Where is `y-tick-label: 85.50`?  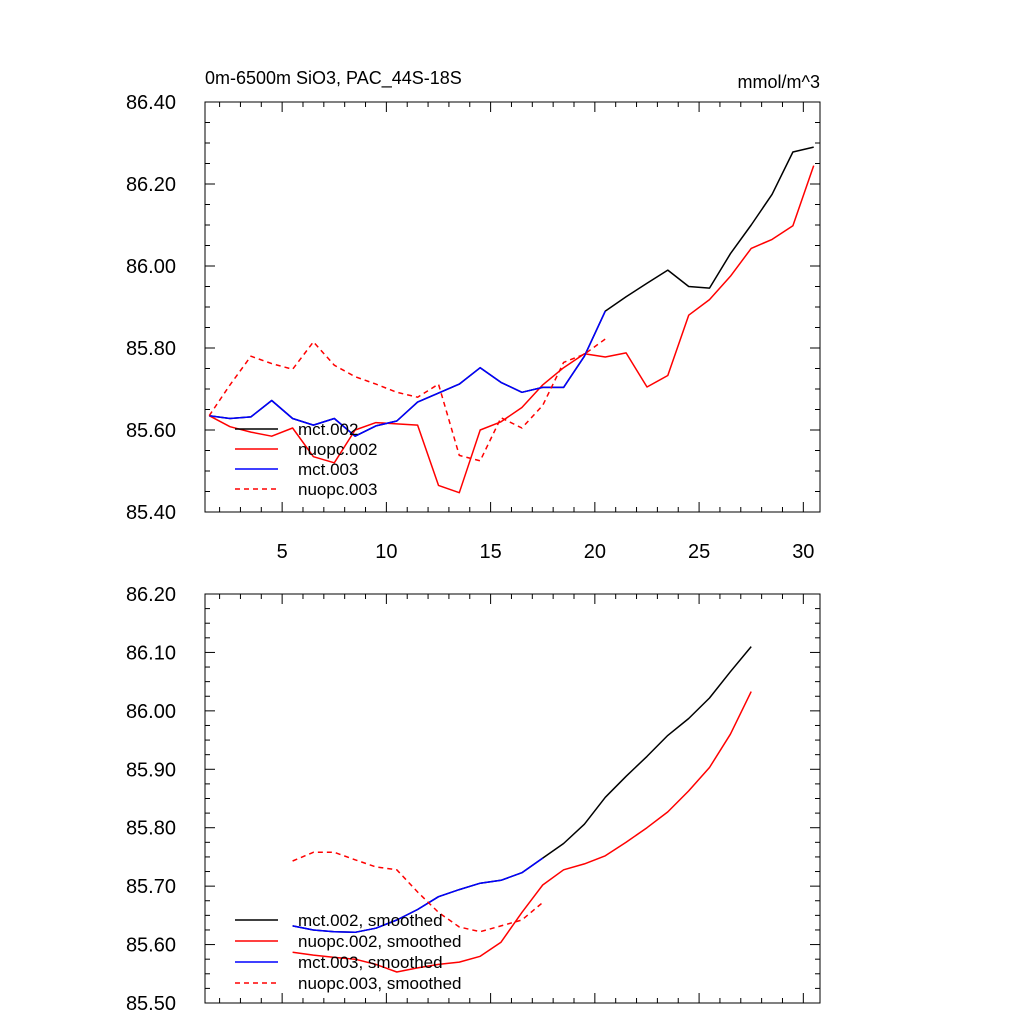 y-tick-label: 85.50 is located at coordinates (151, 1004).